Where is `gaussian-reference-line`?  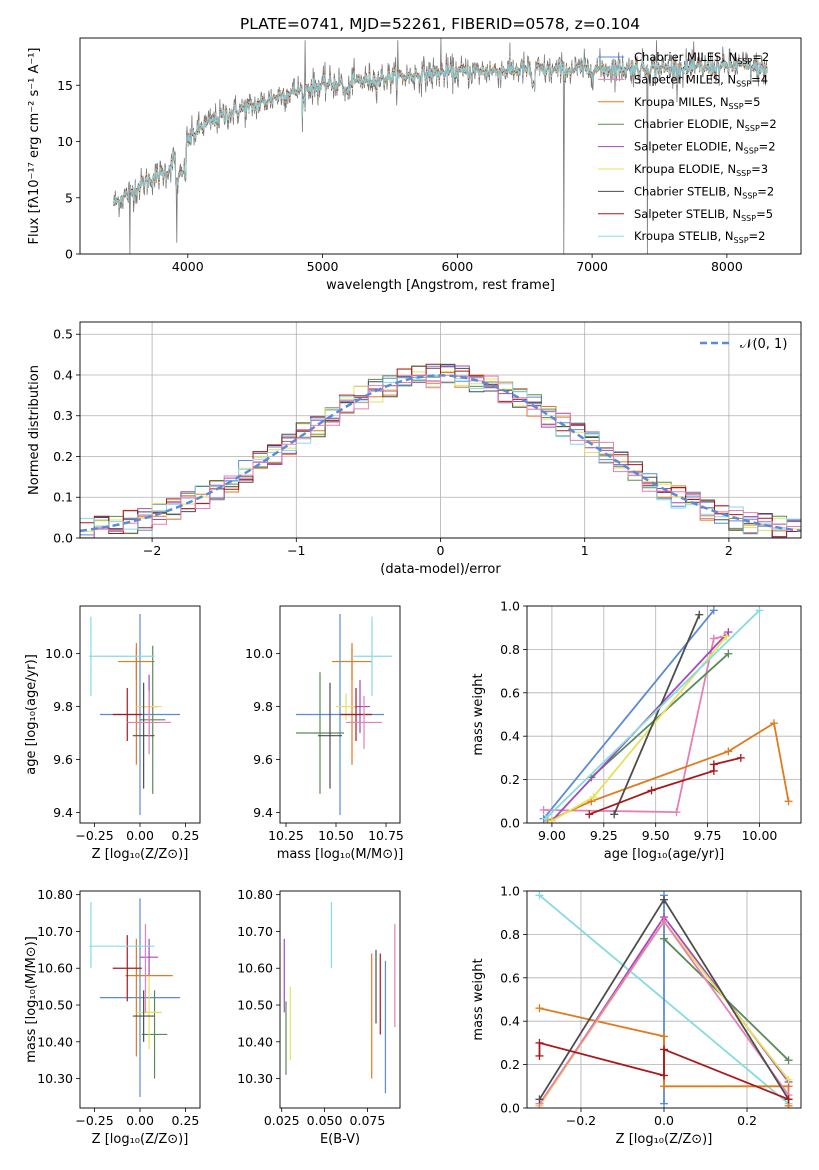 gaussian-reference-line is located at coordinates (440, 453).